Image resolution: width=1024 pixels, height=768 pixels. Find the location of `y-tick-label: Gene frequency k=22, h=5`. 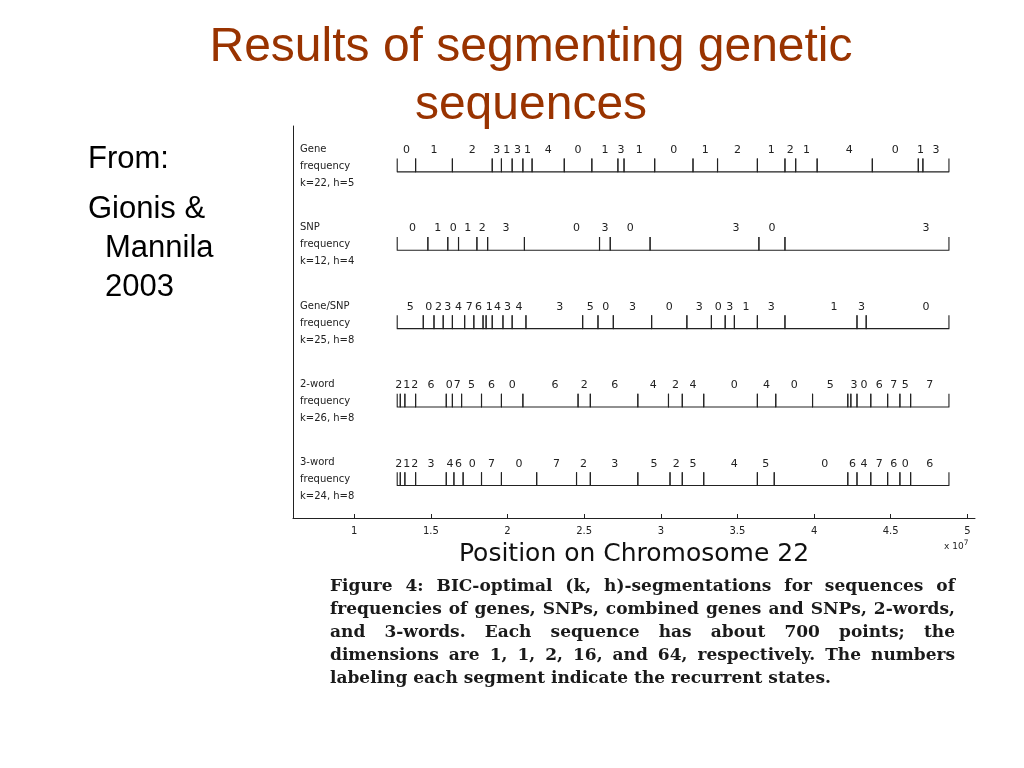

y-tick-label: Gene frequency k=22, h=5 is located at coordinates (327, 165).